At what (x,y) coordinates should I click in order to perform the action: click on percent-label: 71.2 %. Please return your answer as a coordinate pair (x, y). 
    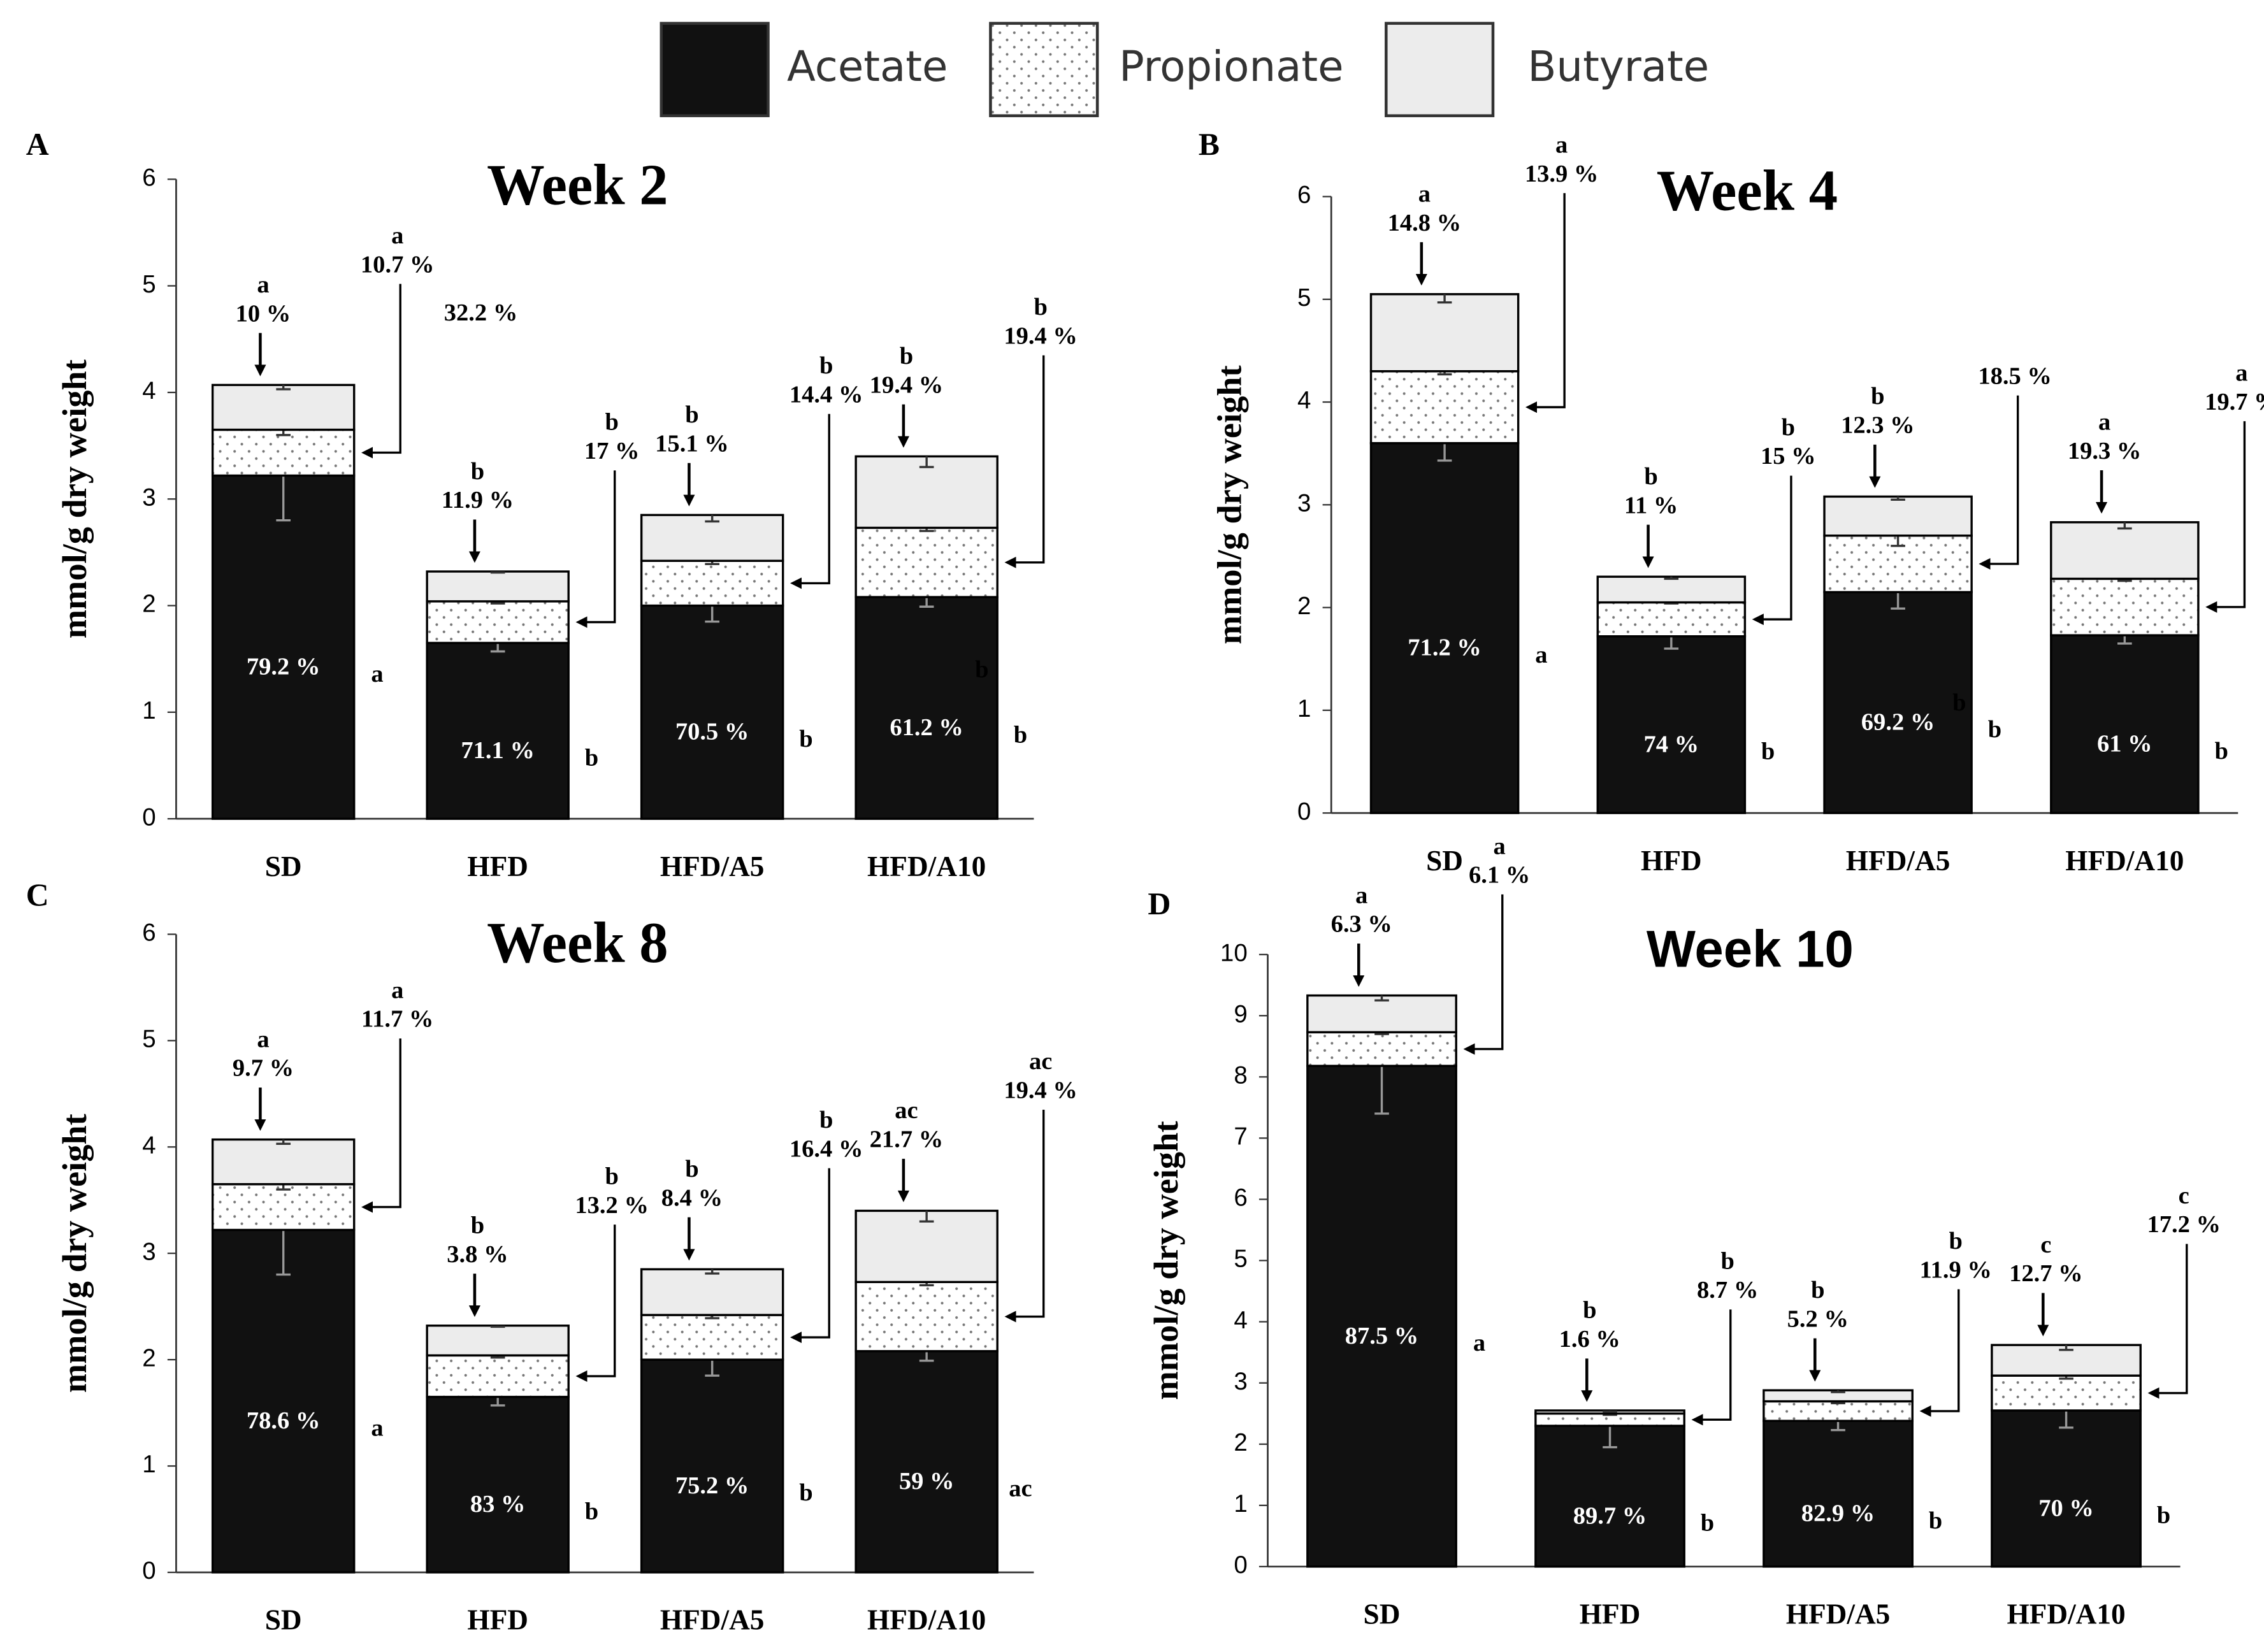
    Looking at the image, I should click on (1445, 648).